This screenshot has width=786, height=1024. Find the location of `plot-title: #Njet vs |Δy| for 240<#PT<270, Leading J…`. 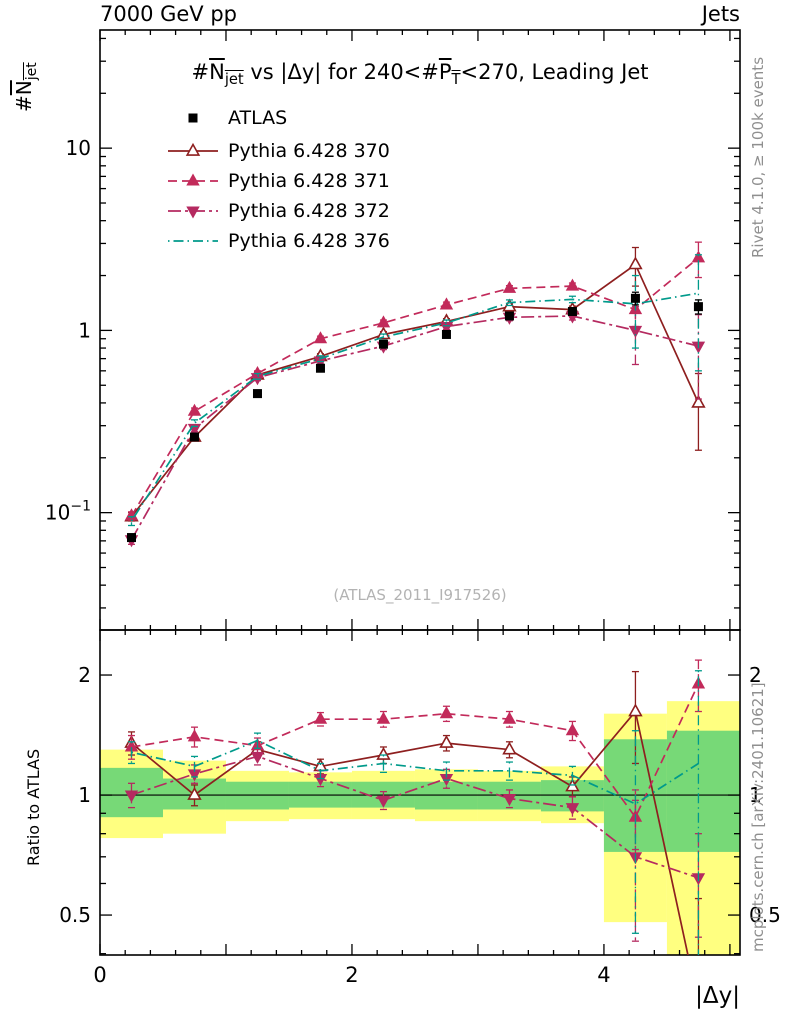

plot-title: #Njet vs |Δy| for 240<#PT<270, Leading J… is located at coordinates (420, 74).